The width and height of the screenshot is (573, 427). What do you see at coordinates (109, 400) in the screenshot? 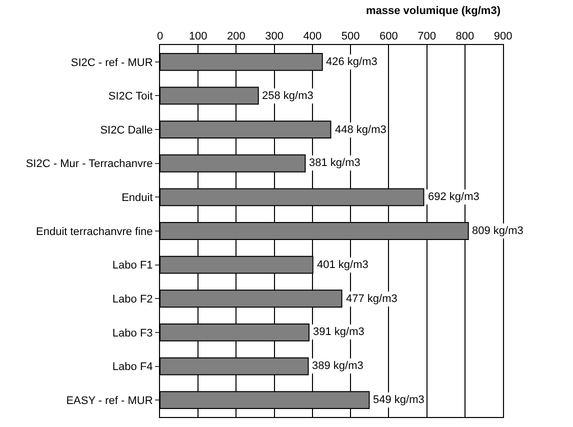
I see `y-tick-label: EASY - ref - MUR` at bounding box center [109, 400].